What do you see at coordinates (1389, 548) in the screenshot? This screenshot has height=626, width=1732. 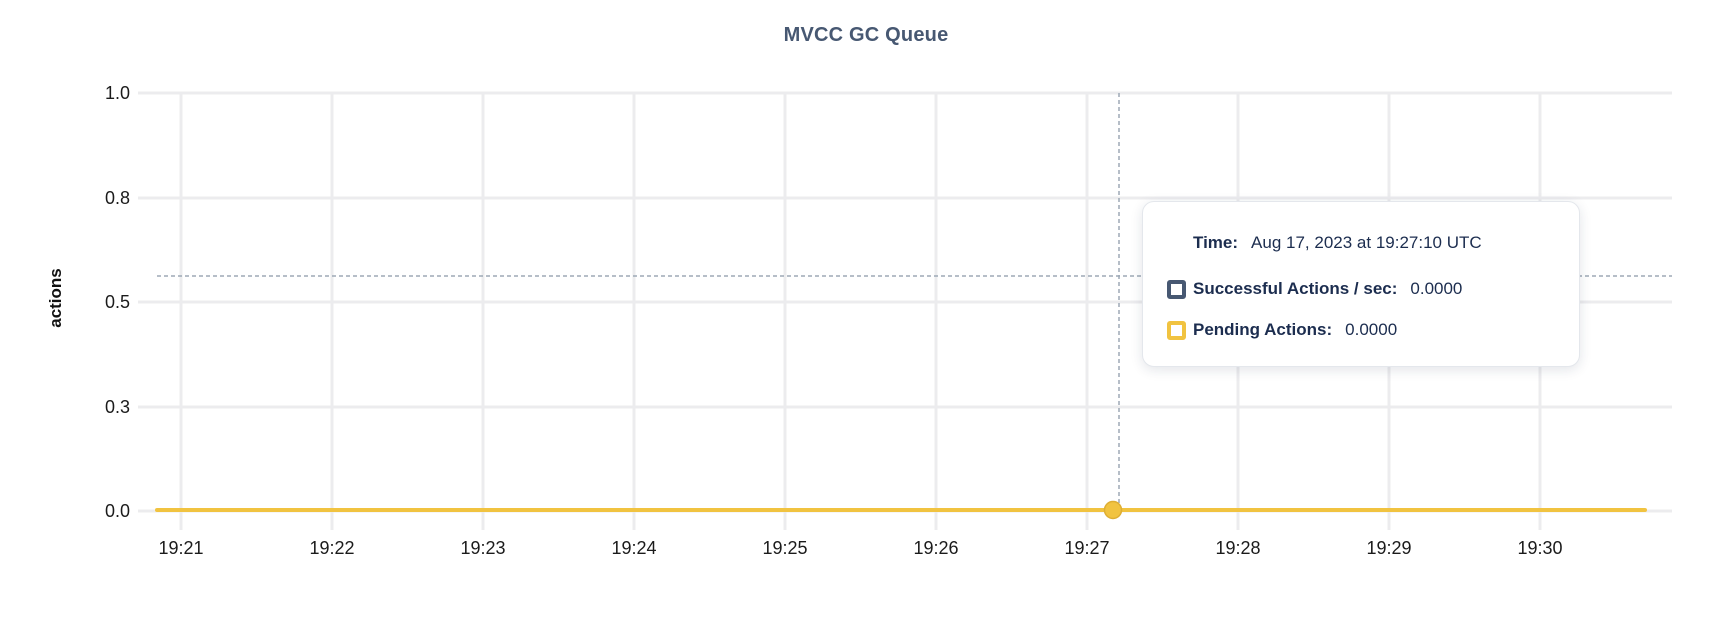 I see `x-tick-label: 19:29` at bounding box center [1389, 548].